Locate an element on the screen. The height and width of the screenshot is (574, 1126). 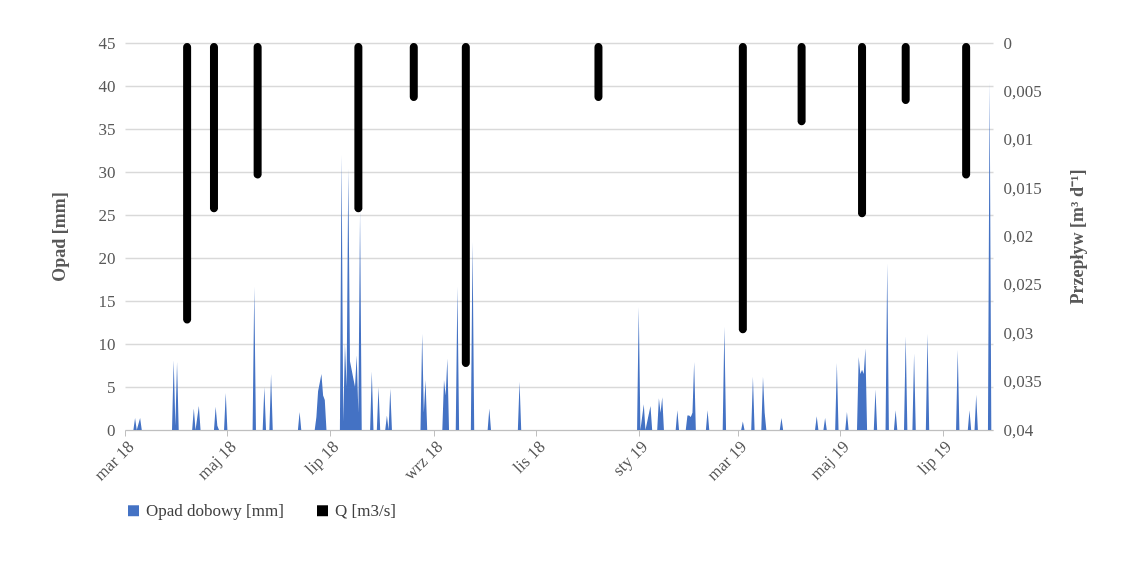
y-tick-label: 10 is located at coordinates (107, 344).